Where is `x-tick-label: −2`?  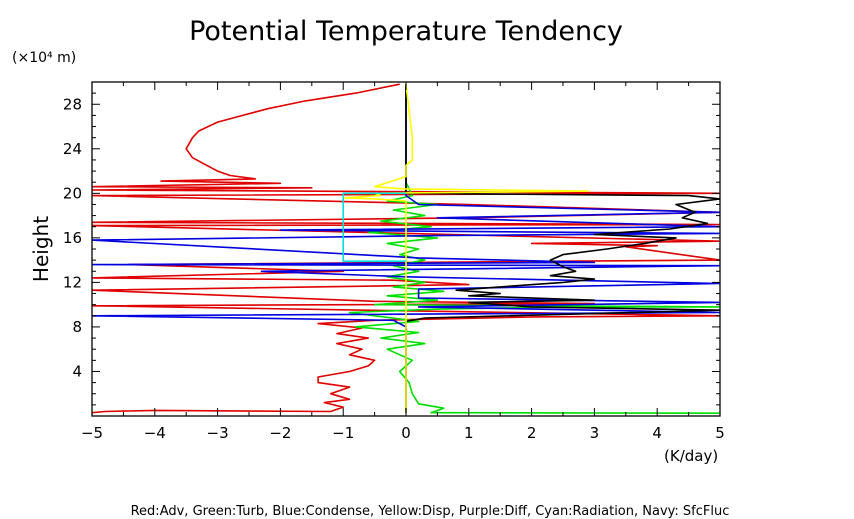 x-tick-label: −2 is located at coordinates (280, 433).